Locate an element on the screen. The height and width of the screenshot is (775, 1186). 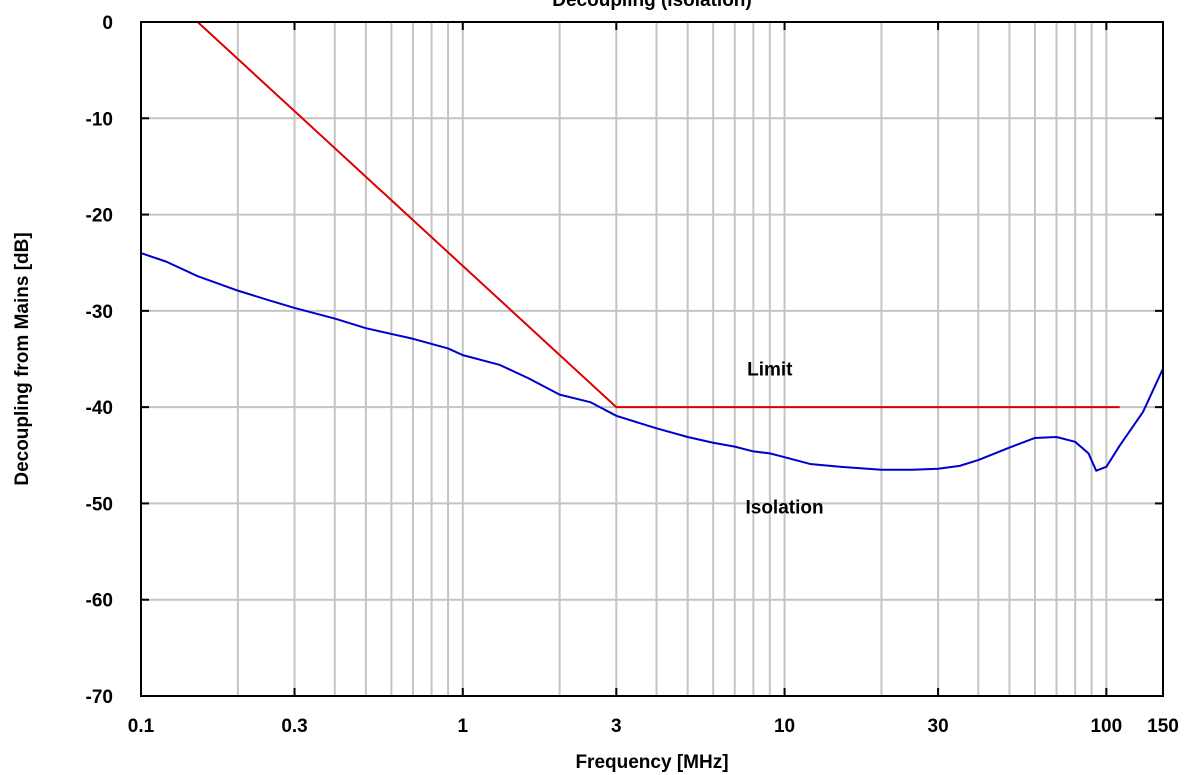
y-tick-label: -10 is located at coordinates (99, 119).